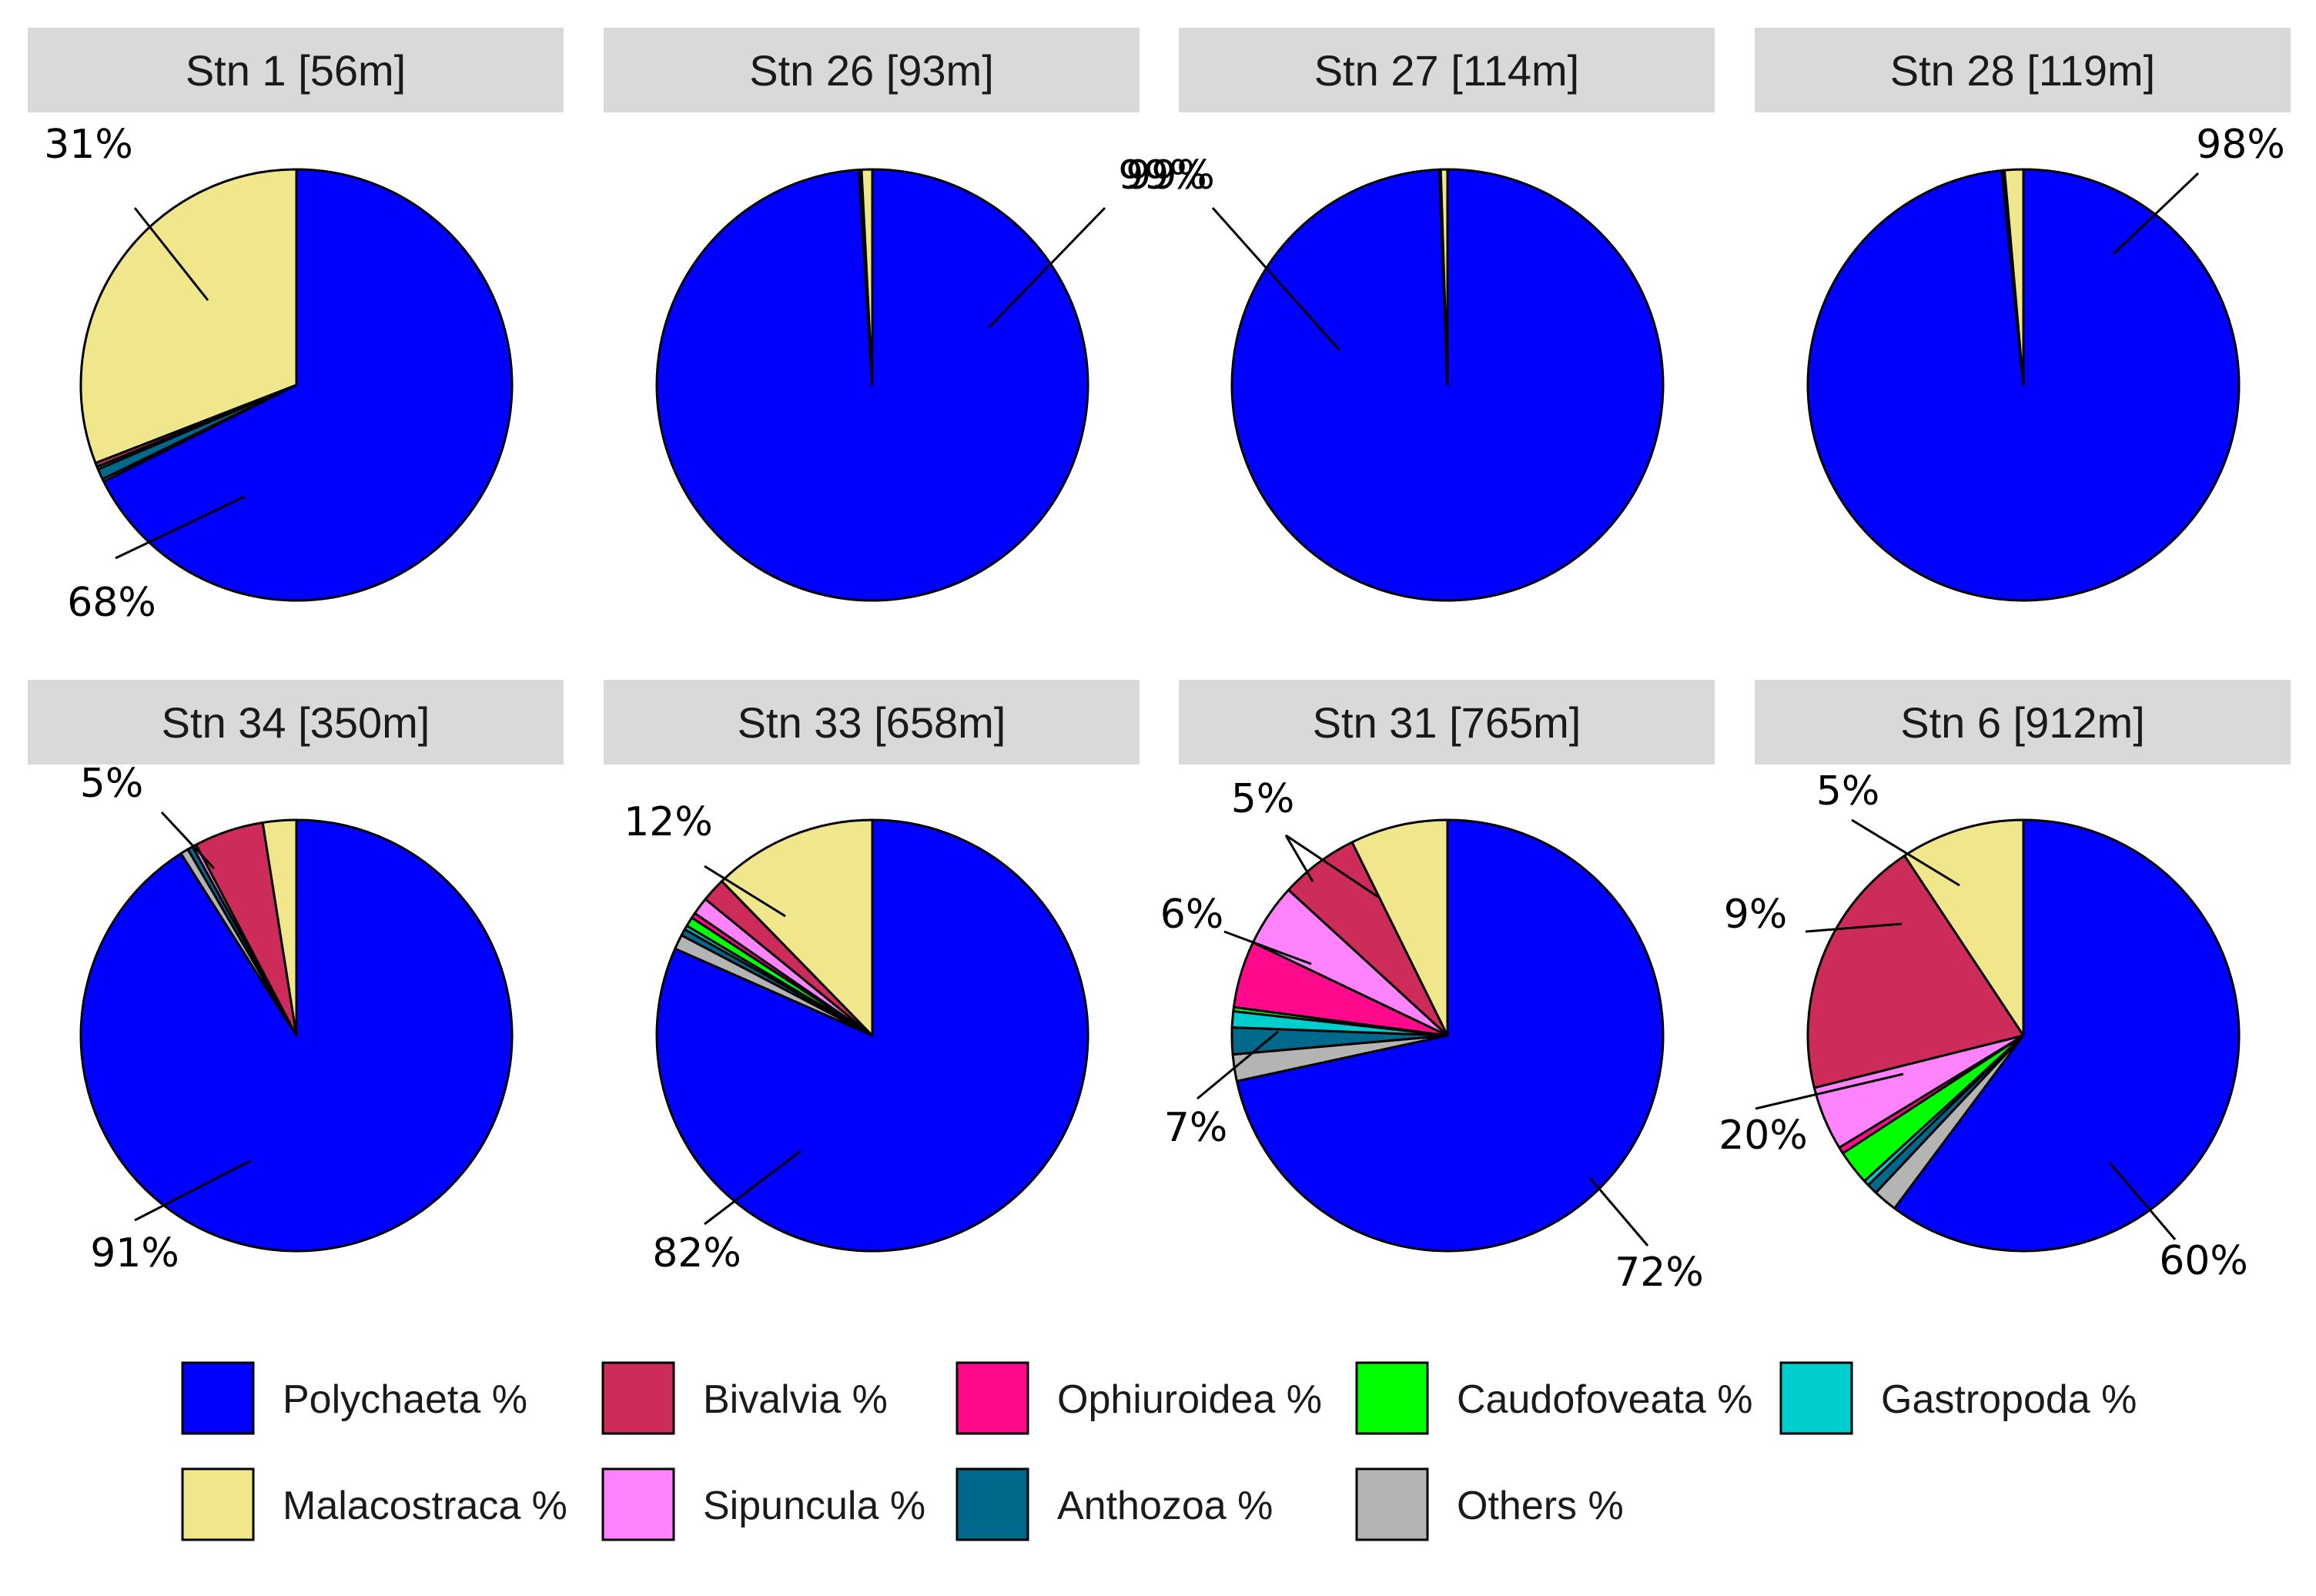 Image resolution: width=2316 pixels, height=1596 pixels. What do you see at coordinates (2203, 1261) in the screenshot?
I see `data-label: 60%` at bounding box center [2203, 1261].